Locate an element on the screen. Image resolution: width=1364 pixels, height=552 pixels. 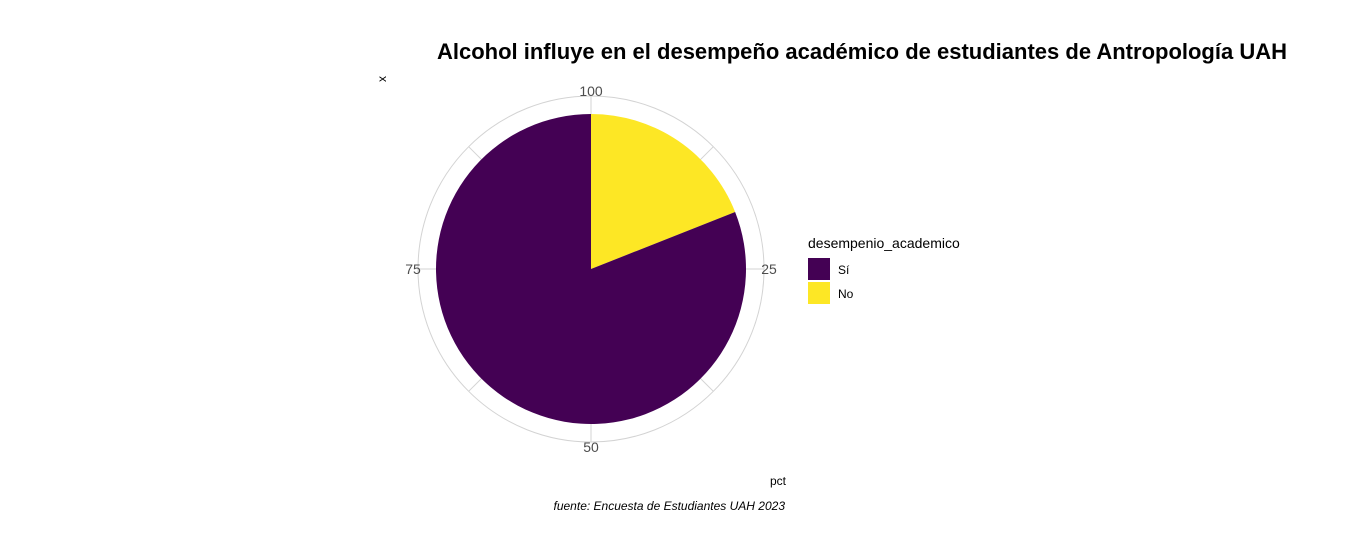
tick-label-100: 100 is located at coordinates (591, 91).